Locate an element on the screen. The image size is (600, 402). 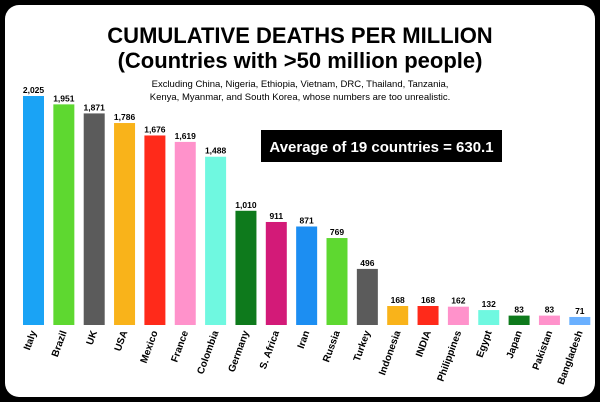
data-label-france: 1,619 is located at coordinates (186, 136).